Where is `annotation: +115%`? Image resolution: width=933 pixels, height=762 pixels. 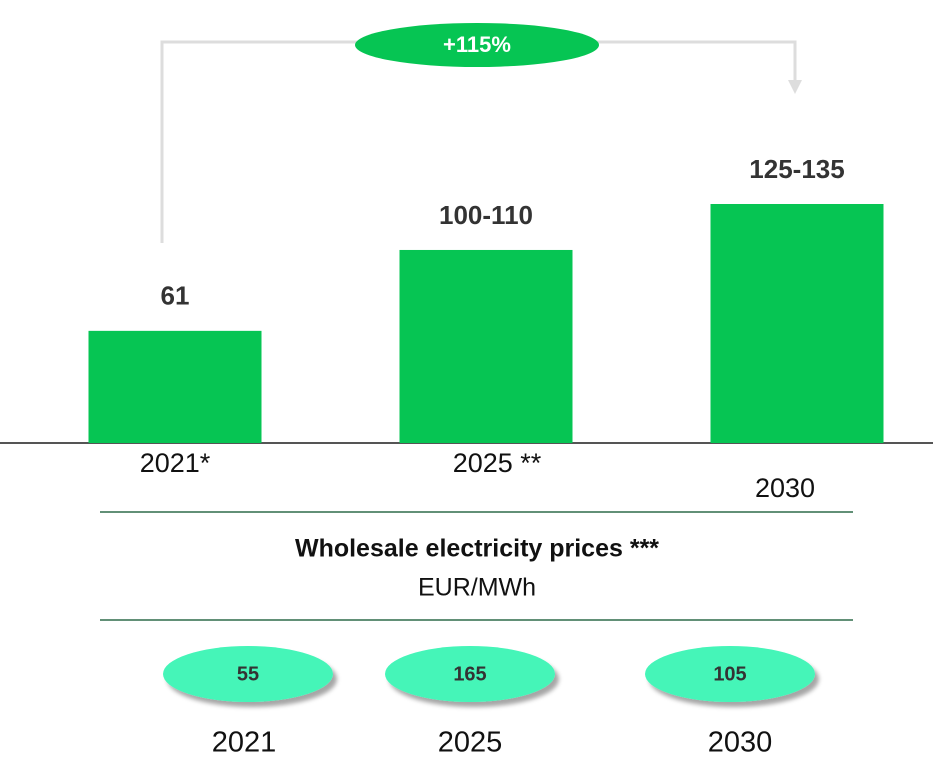 annotation: +115% is located at coordinates (477, 44).